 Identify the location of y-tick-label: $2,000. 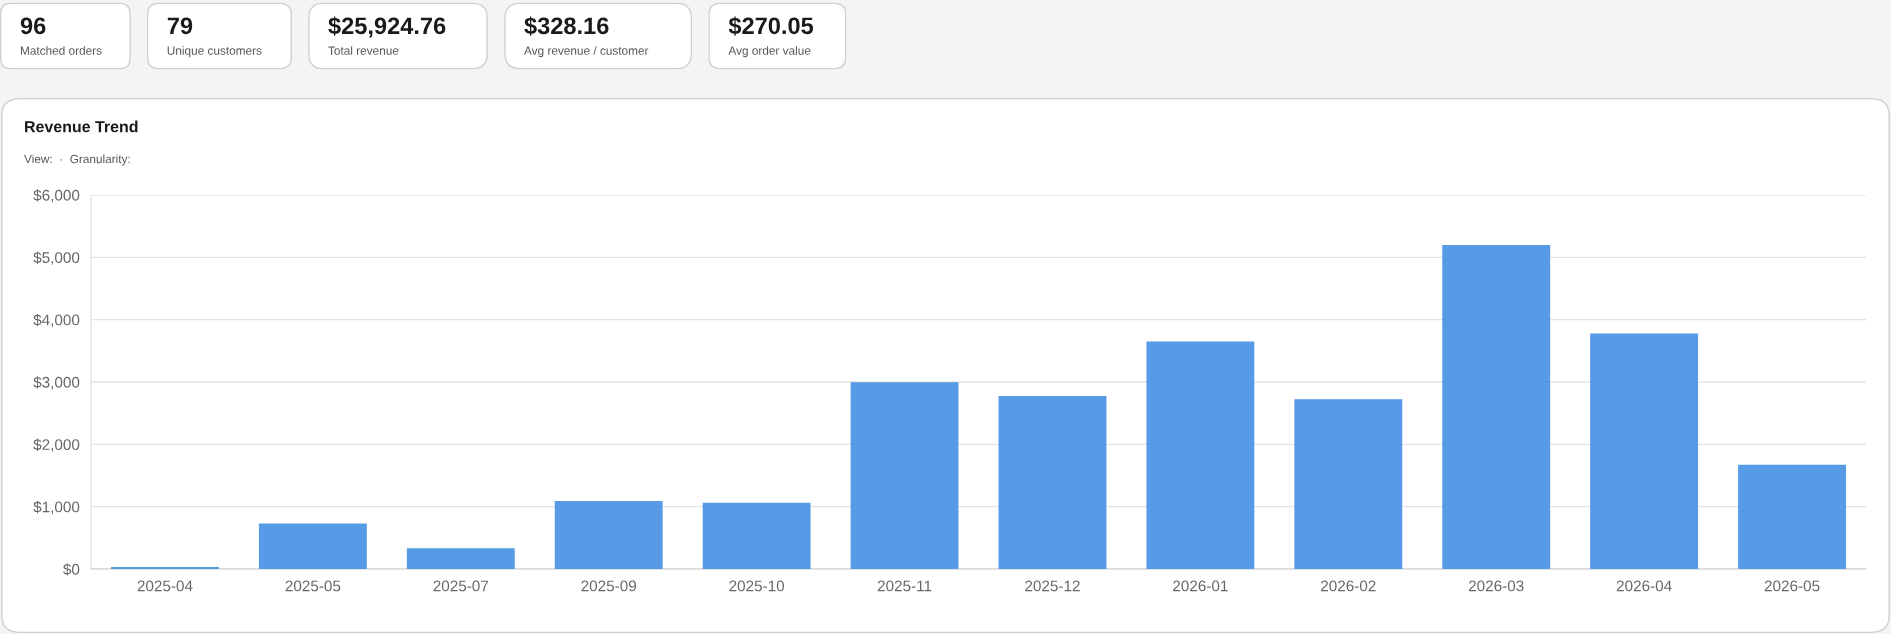
(56, 445).